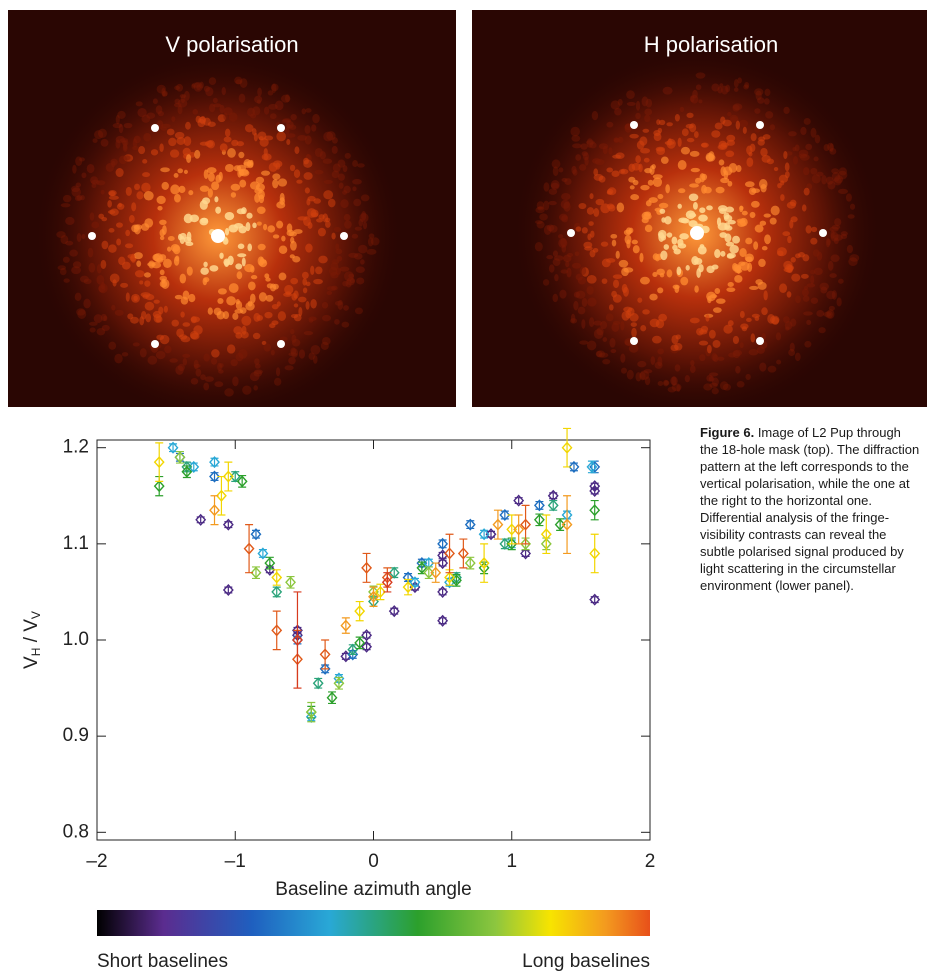  Describe the element at coordinates (36, 615) in the screenshot. I see `y-axis-label-part: V` at that location.